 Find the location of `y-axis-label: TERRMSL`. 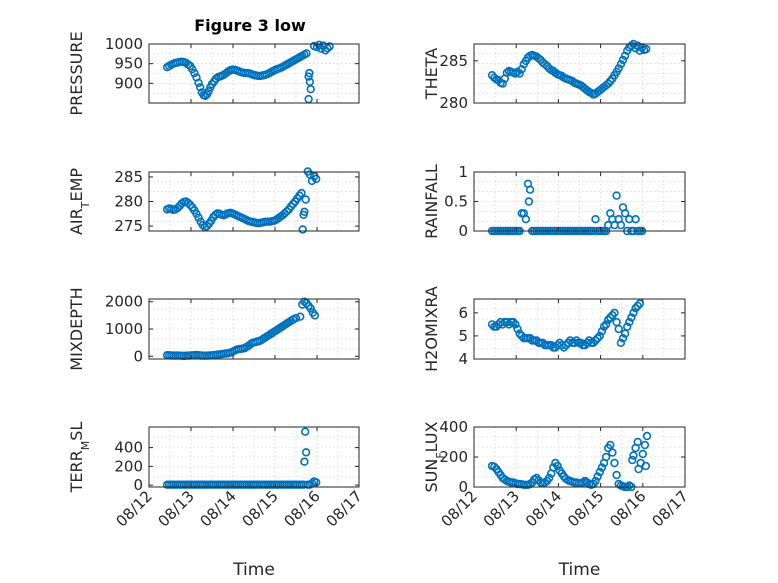

y-axis-label: TERRMSL is located at coordinates (79, 458).